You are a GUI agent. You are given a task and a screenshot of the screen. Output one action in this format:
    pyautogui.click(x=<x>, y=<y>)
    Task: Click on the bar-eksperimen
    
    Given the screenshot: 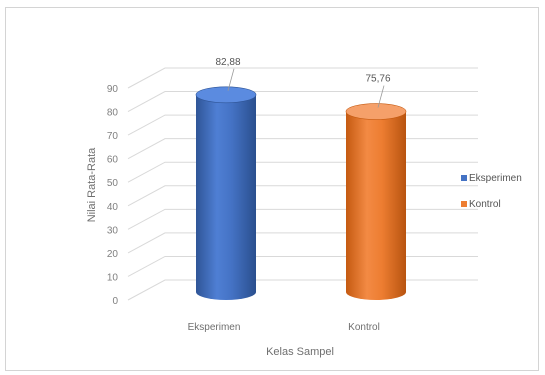 What is the action you would take?
    pyautogui.click(x=226, y=193)
    